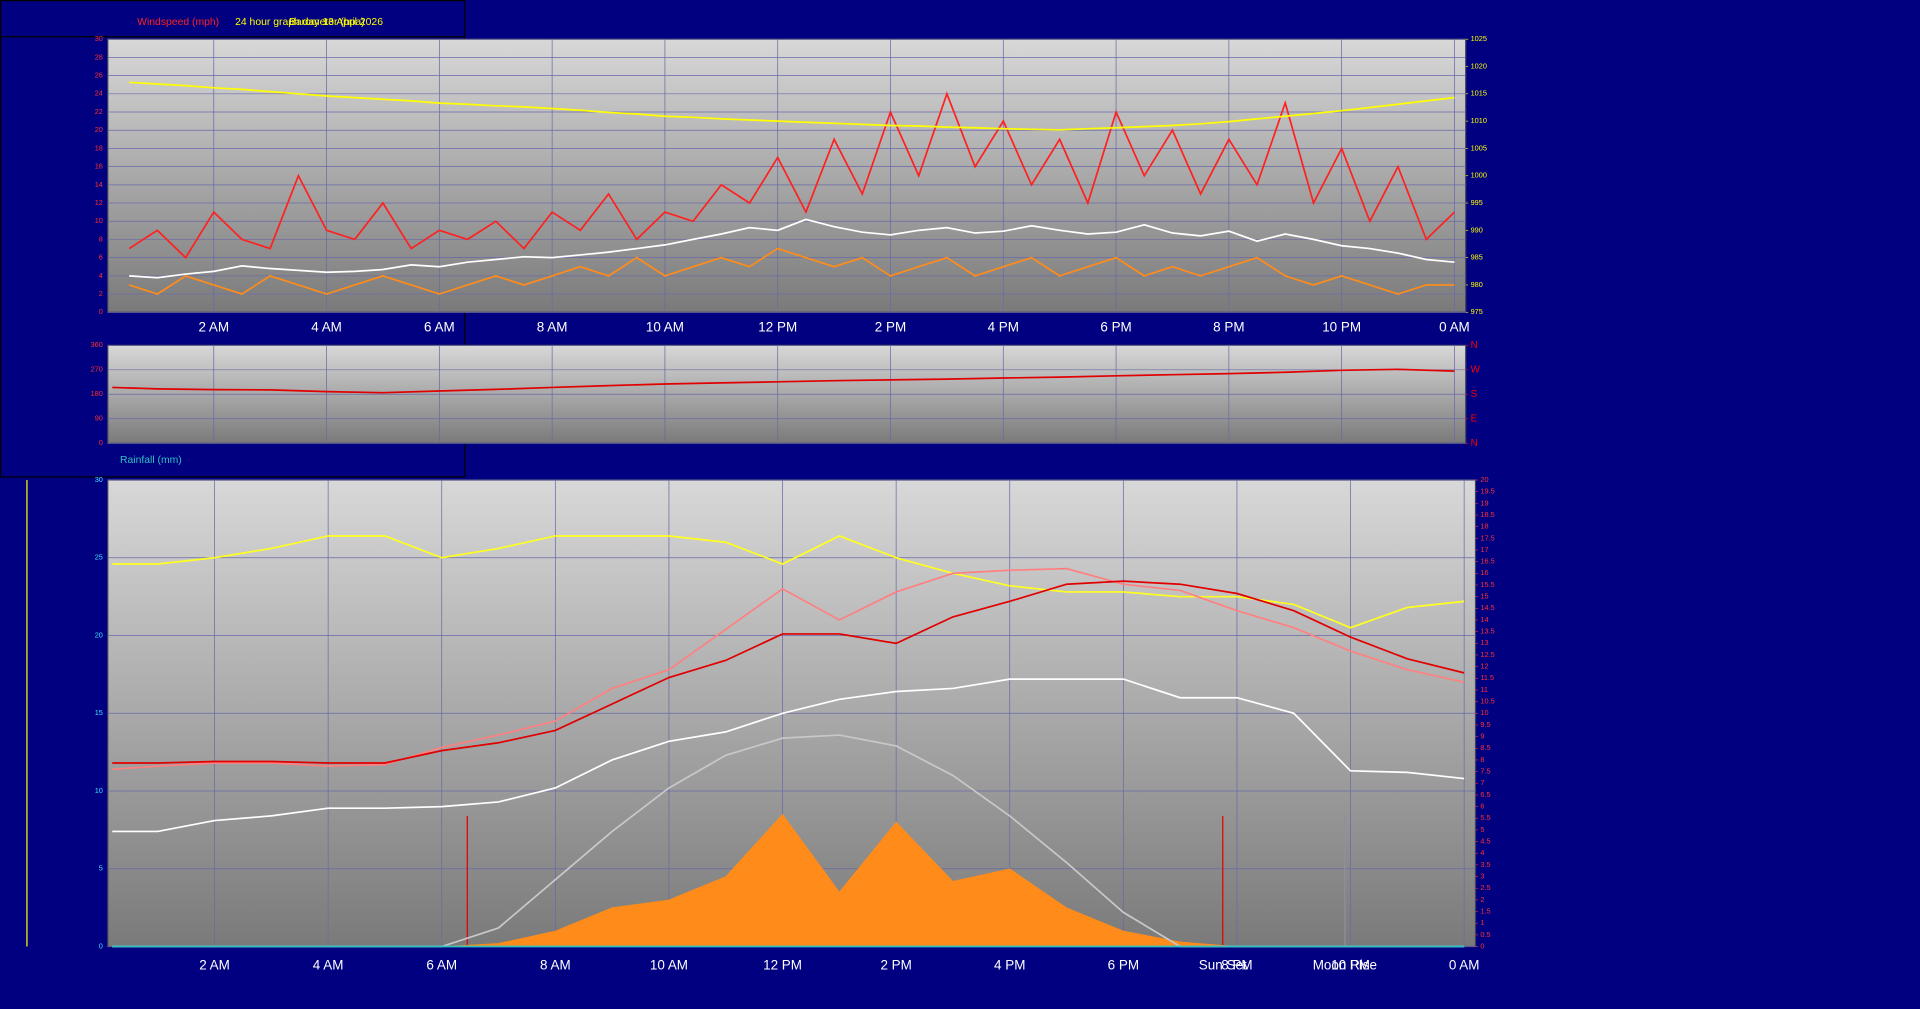  What do you see at coordinates (1487, 584) in the screenshot?
I see `y2-tick-label: 15.5` at bounding box center [1487, 584].